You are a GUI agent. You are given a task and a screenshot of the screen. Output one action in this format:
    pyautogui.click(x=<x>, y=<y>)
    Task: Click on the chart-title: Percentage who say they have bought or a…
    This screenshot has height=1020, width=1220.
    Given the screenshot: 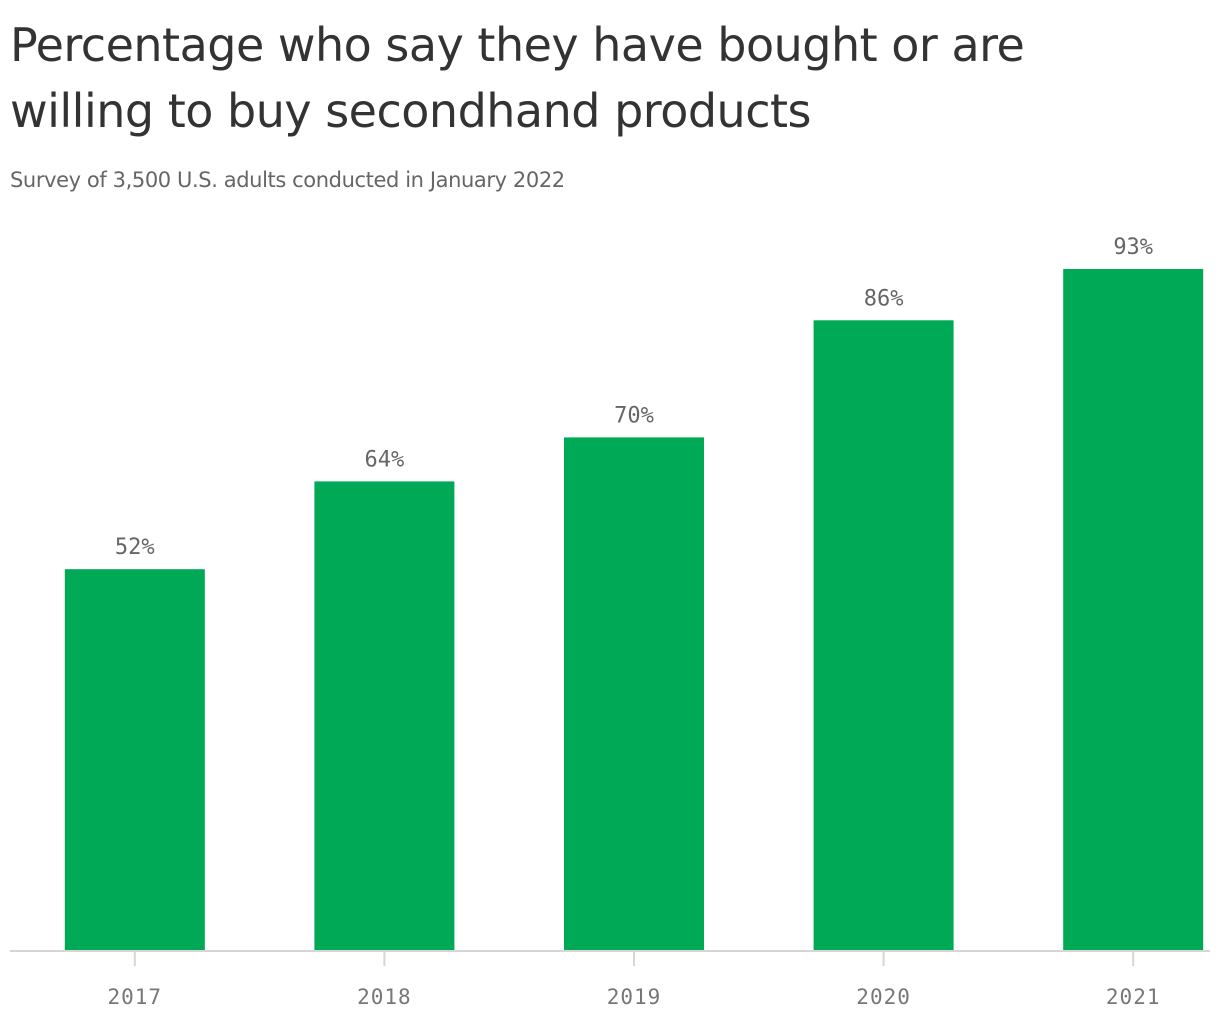 What is the action you would take?
    pyautogui.click(x=517, y=78)
    